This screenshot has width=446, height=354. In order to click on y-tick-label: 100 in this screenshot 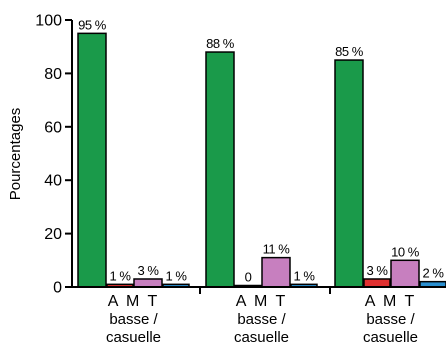, I will do `click(48, 21)`.